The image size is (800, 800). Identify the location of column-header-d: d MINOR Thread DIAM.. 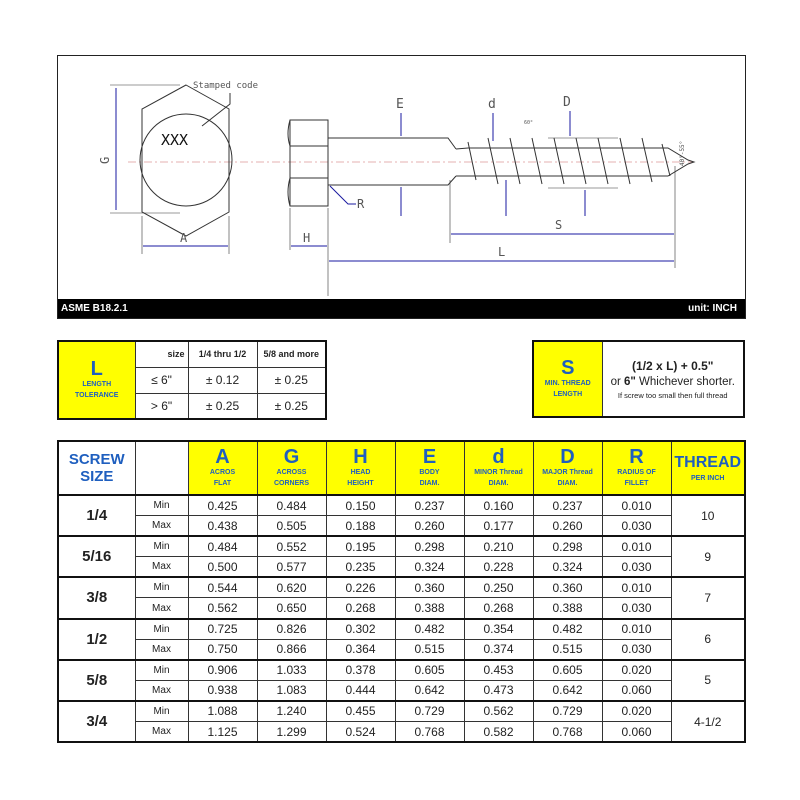
(498, 468).